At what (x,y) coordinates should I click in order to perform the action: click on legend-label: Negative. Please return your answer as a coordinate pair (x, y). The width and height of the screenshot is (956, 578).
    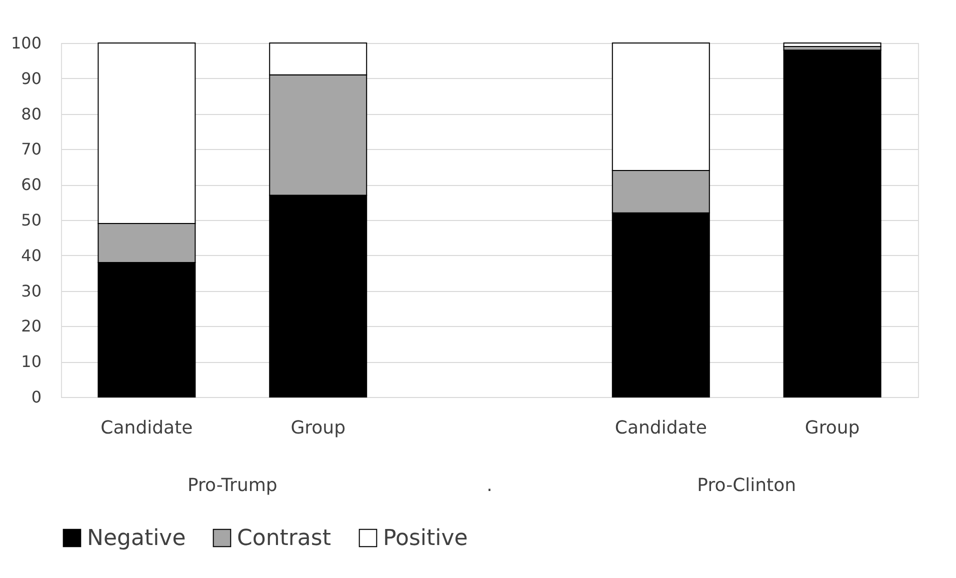
    Looking at the image, I should click on (136, 538).